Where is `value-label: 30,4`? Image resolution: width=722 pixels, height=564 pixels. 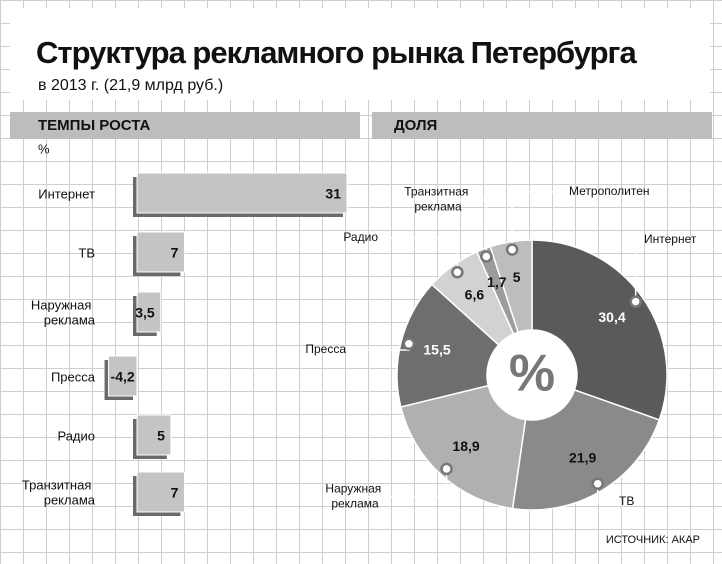
value-label: 30,4 is located at coordinates (611, 317).